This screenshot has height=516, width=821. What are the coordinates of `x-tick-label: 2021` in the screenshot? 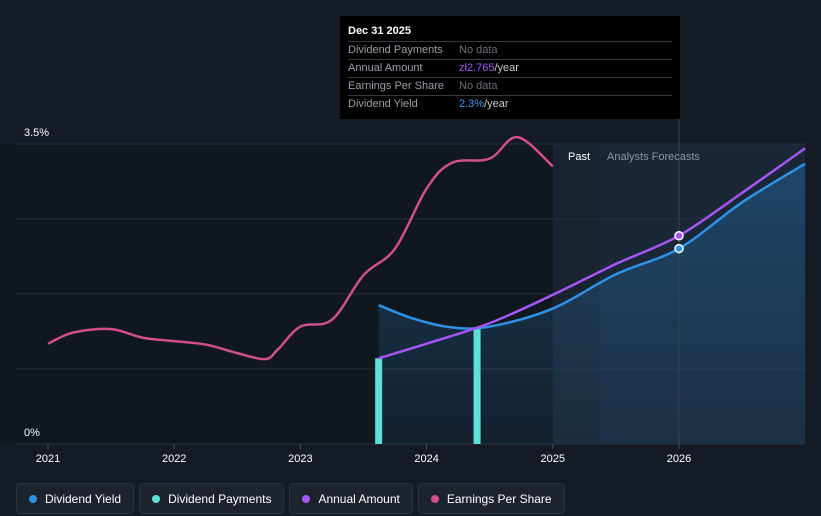 It's located at (48, 459).